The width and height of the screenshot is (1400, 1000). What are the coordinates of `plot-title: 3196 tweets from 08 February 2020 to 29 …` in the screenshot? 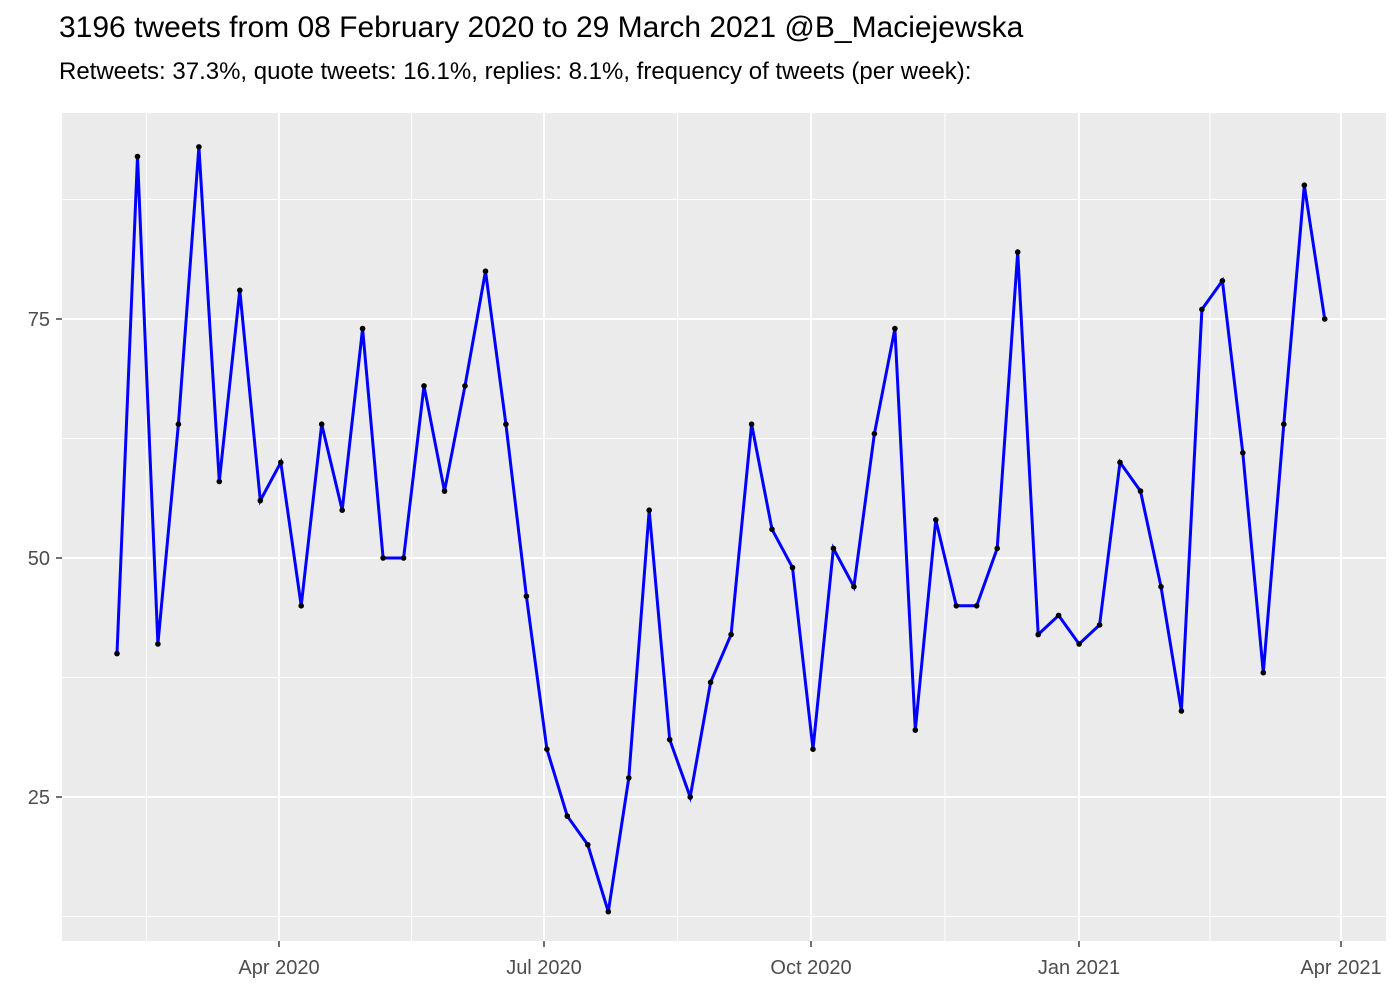 It's located at (541, 27).